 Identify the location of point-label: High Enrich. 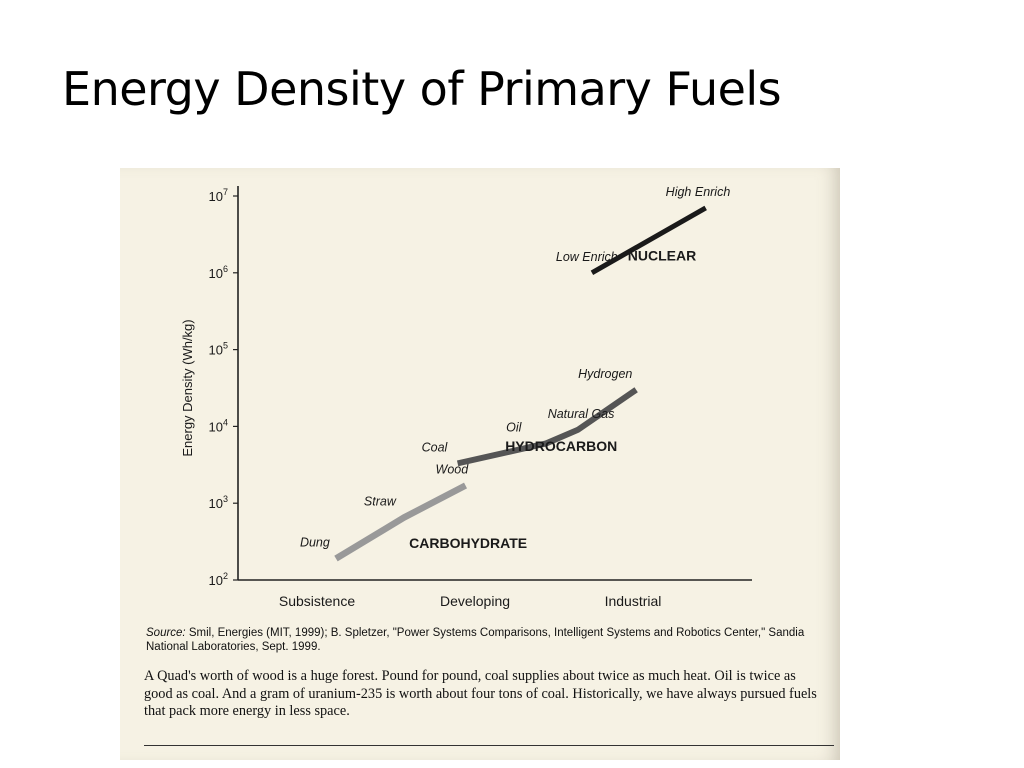
(698, 192).